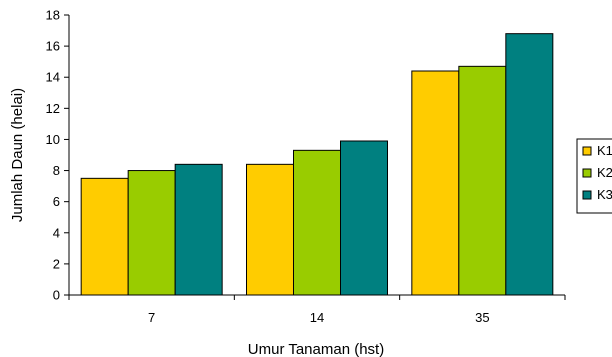  I want to click on legend-swatch-K2, so click(587, 173).